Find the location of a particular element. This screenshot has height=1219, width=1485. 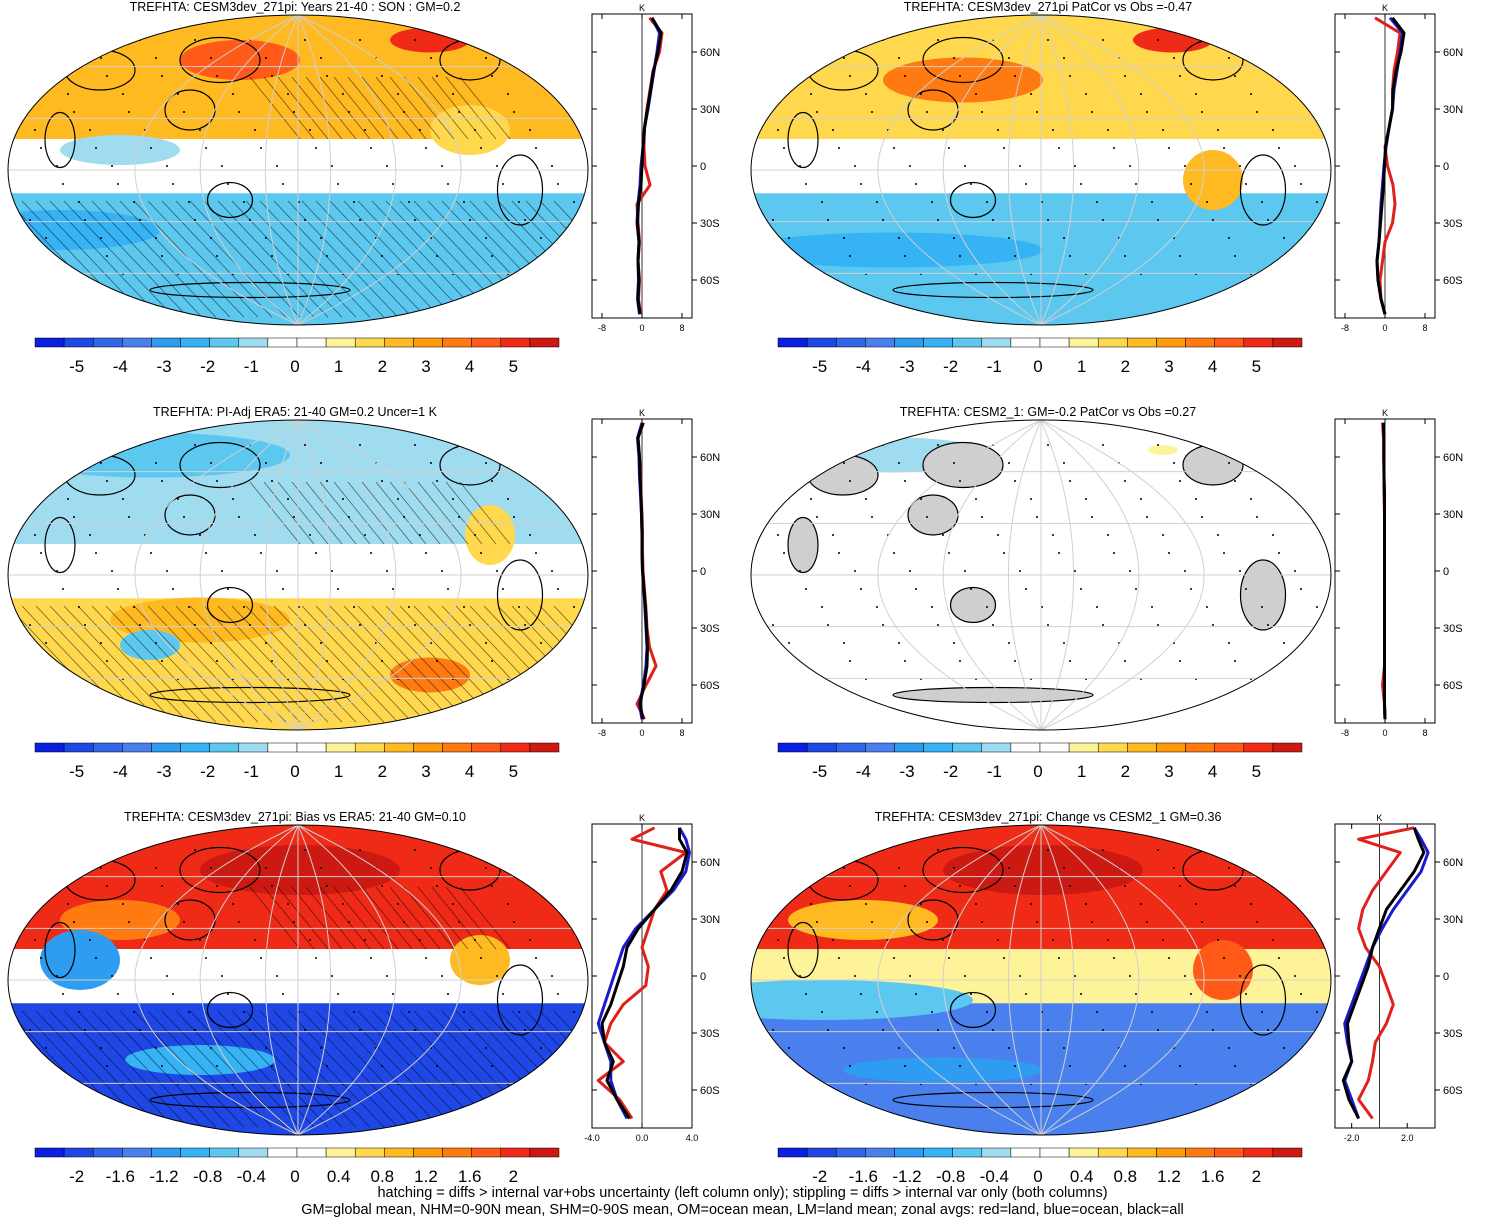

zonal-xtick-label: 8 is located at coordinates (1424, 733).